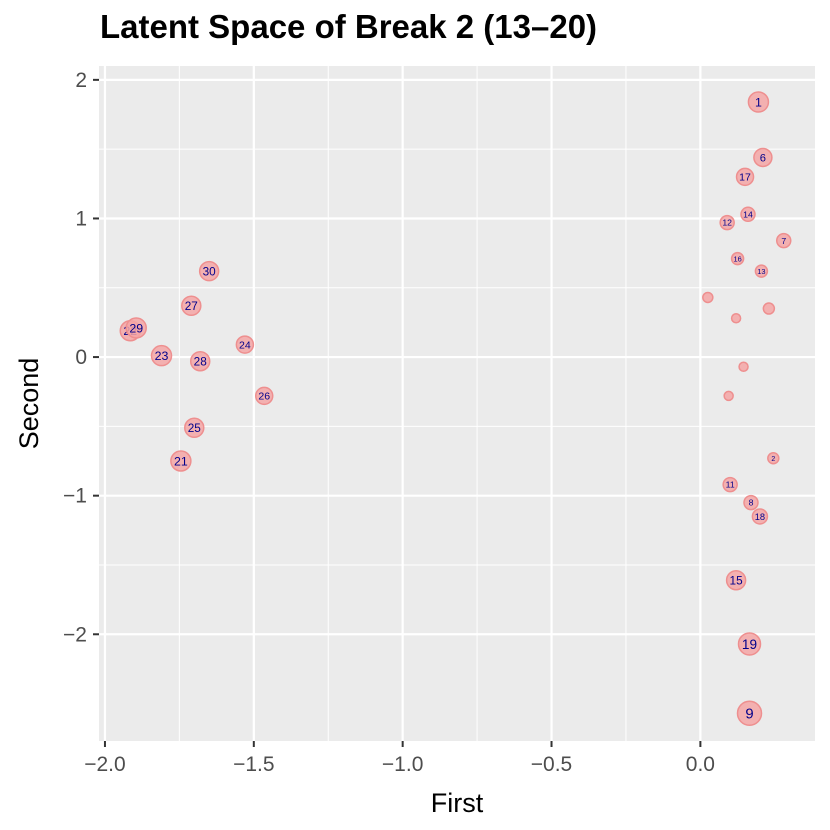 This screenshot has width=830, height=830. Describe the element at coordinates (81, 357) in the screenshot. I see `y-tick-label: 0` at that location.